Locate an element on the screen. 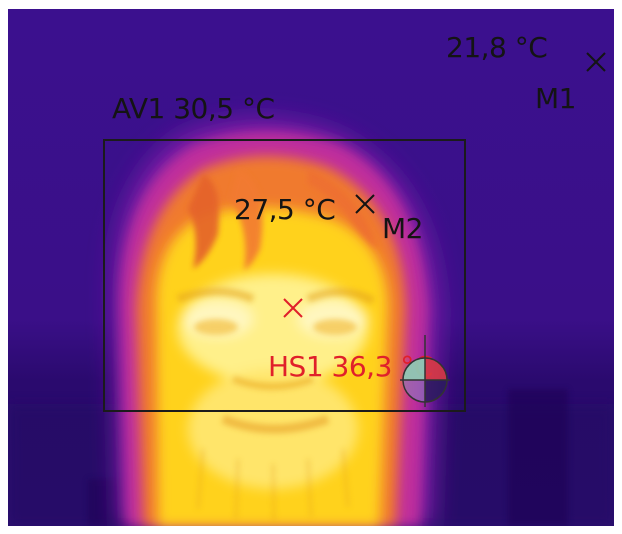 Image resolution: width=622 pixels, height=534 pixels. spot-m2-name: M2 is located at coordinates (402, 228).